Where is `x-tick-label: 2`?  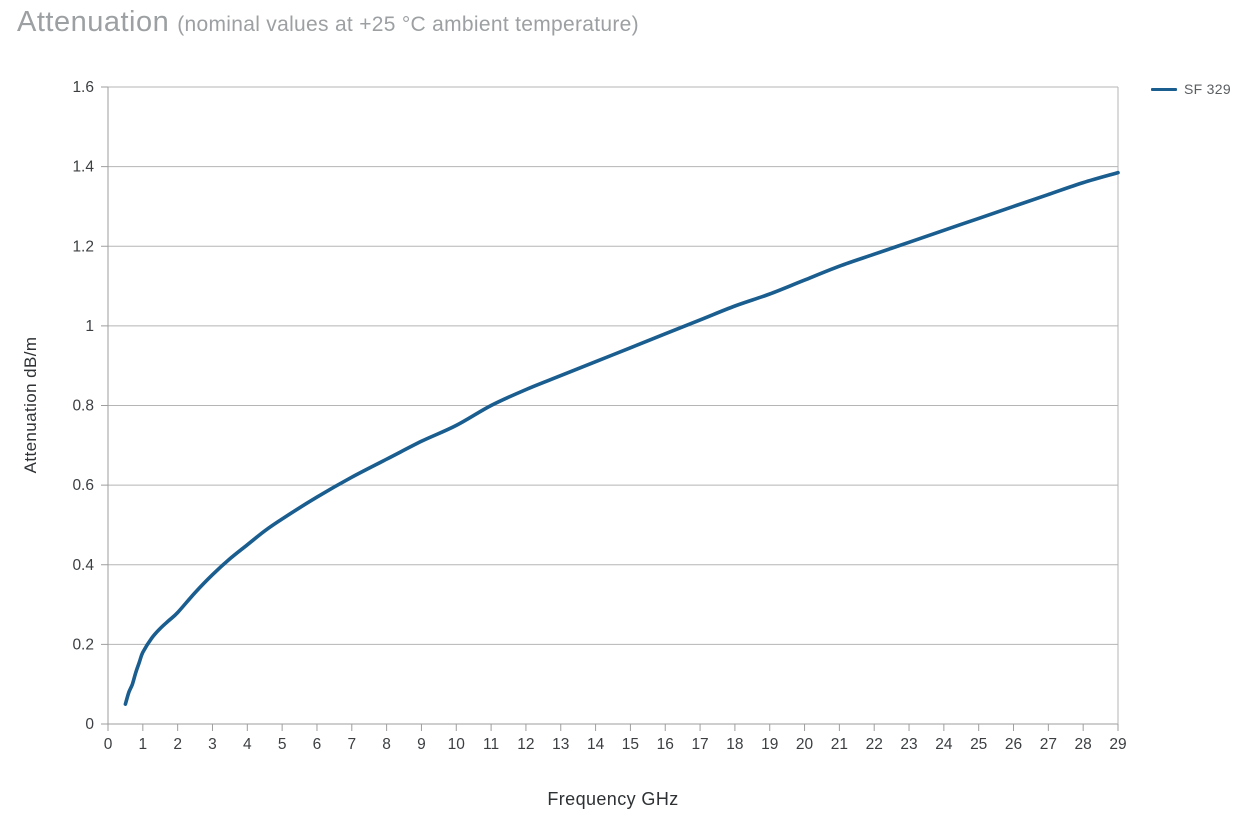 x-tick-label: 2 is located at coordinates (177, 744).